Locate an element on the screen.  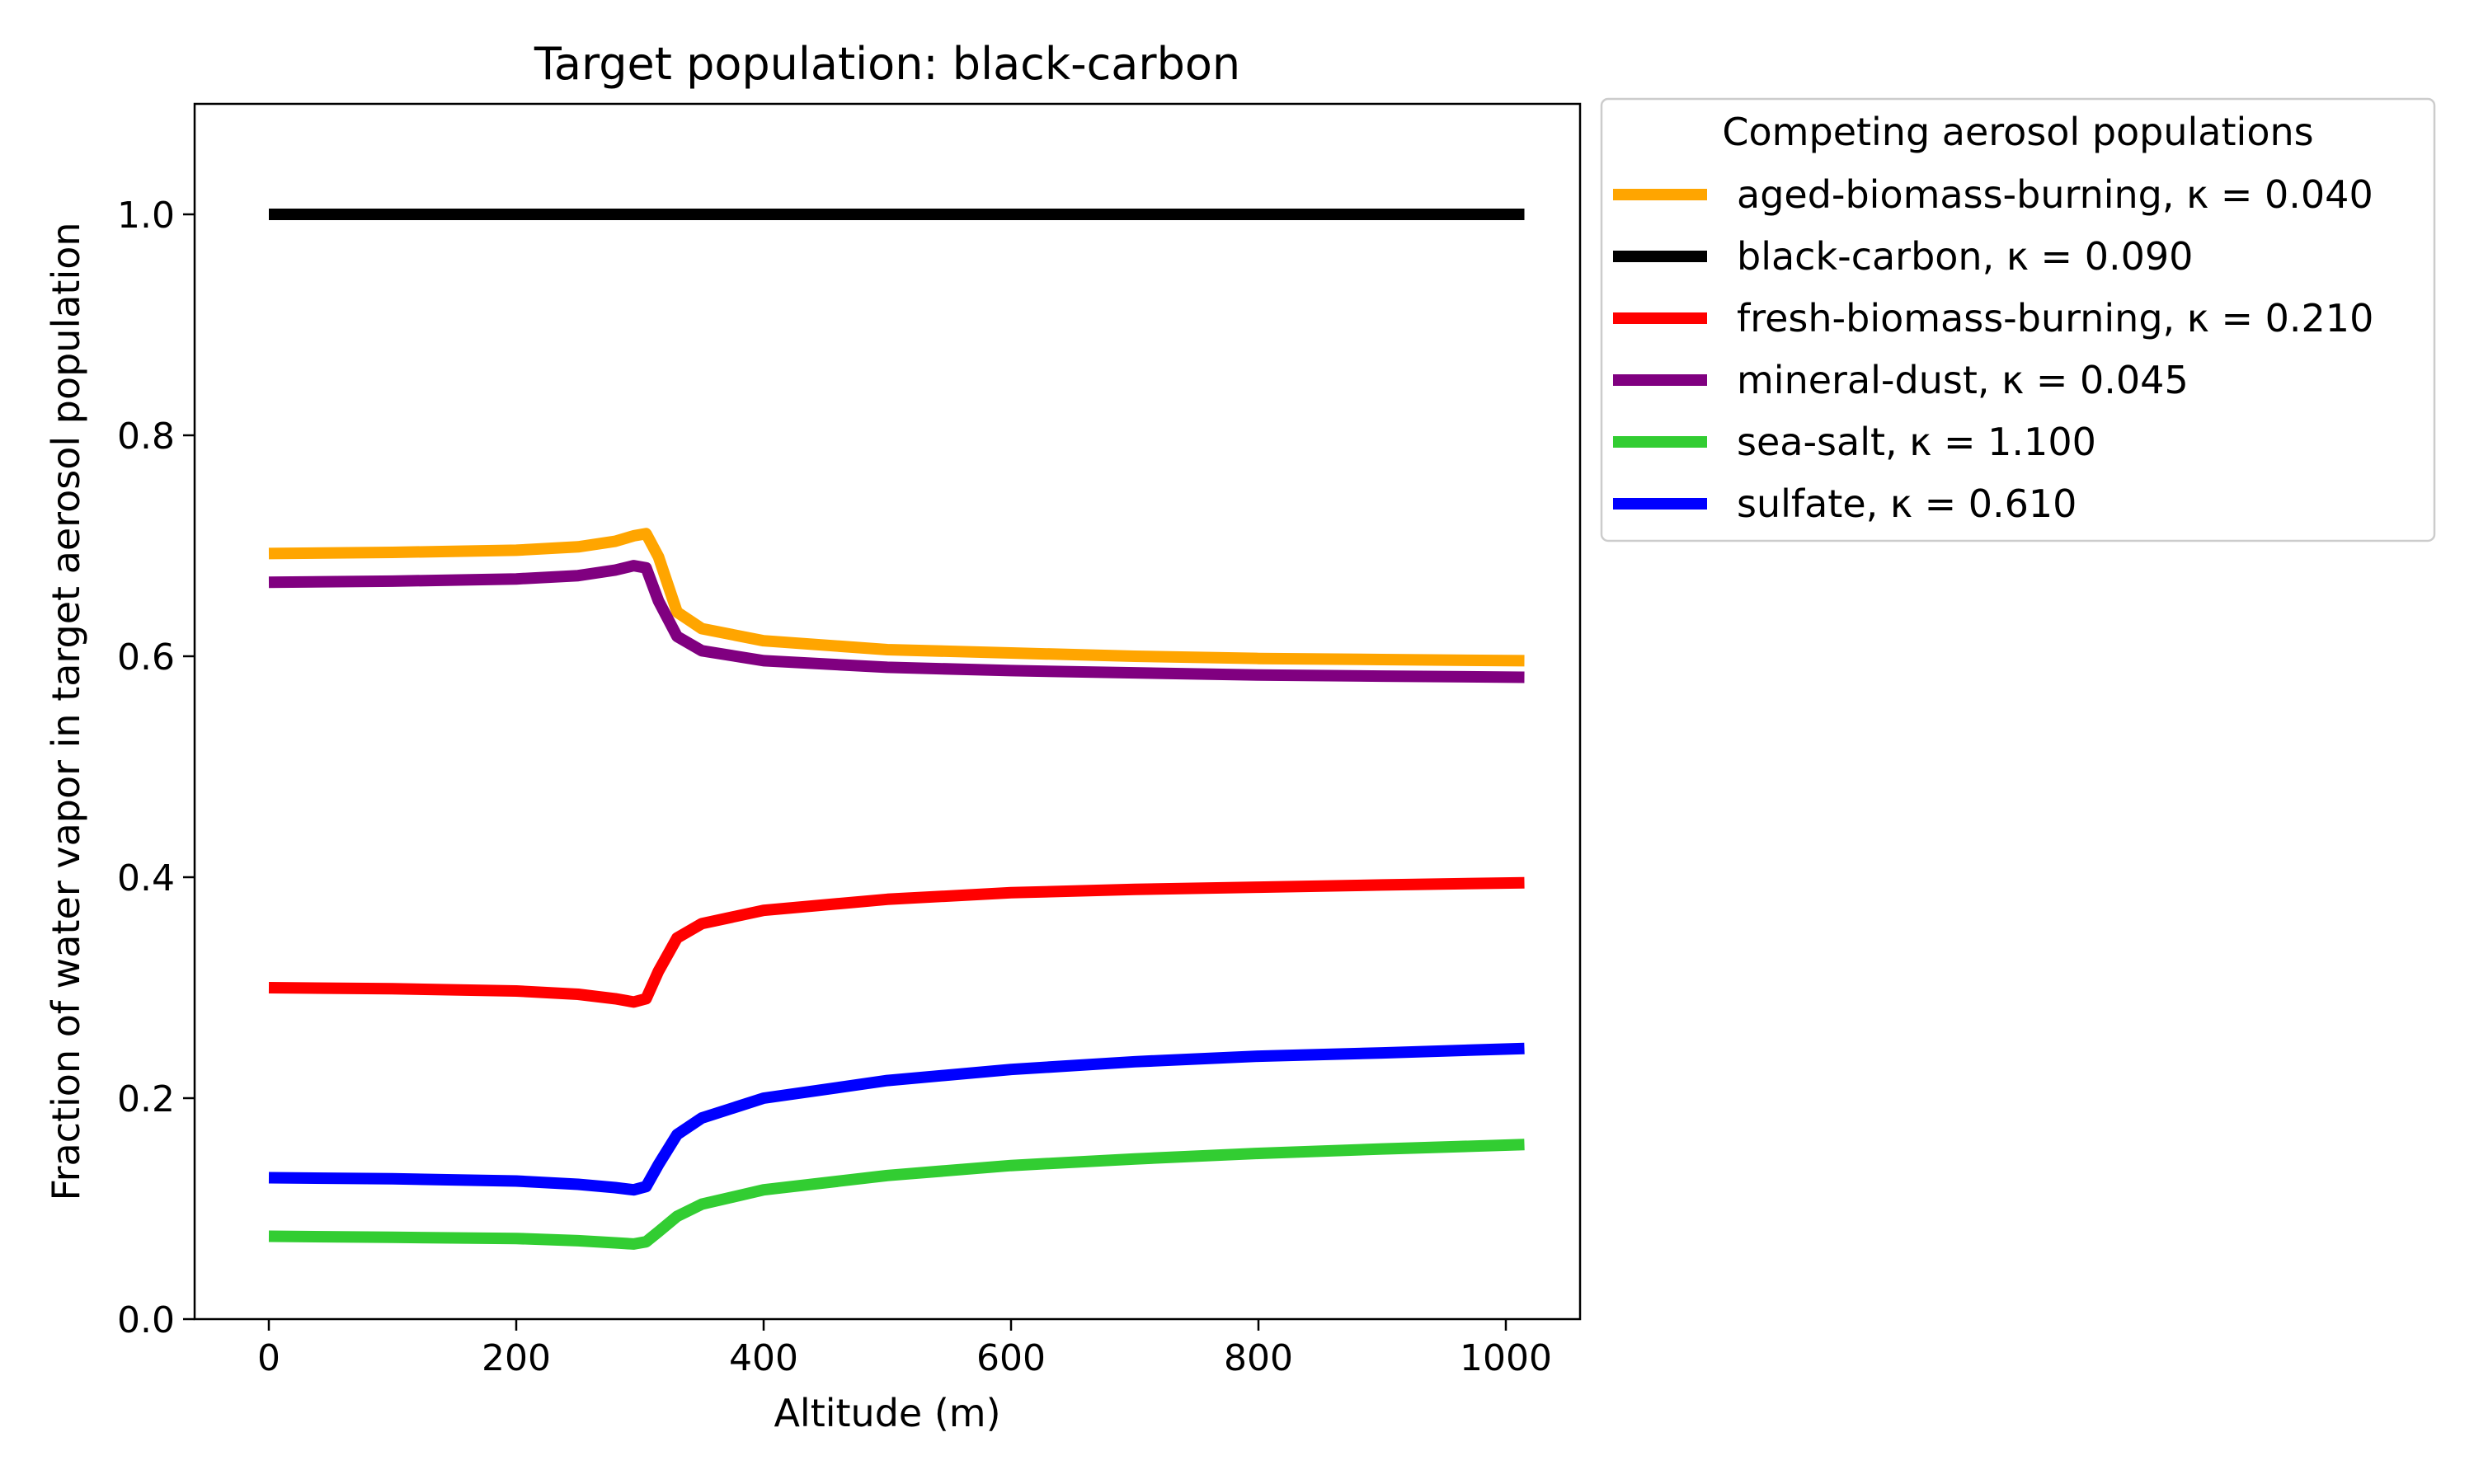
chart-title: Target population: black-carbon is located at coordinates (887, 64).